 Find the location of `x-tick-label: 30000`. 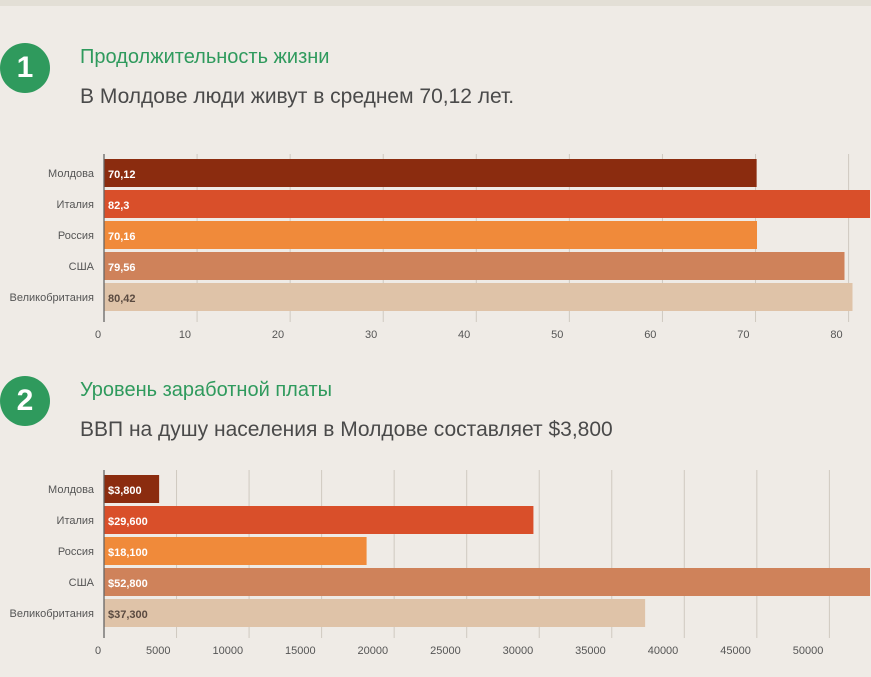

x-tick-label: 30000 is located at coordinates (518, 650).